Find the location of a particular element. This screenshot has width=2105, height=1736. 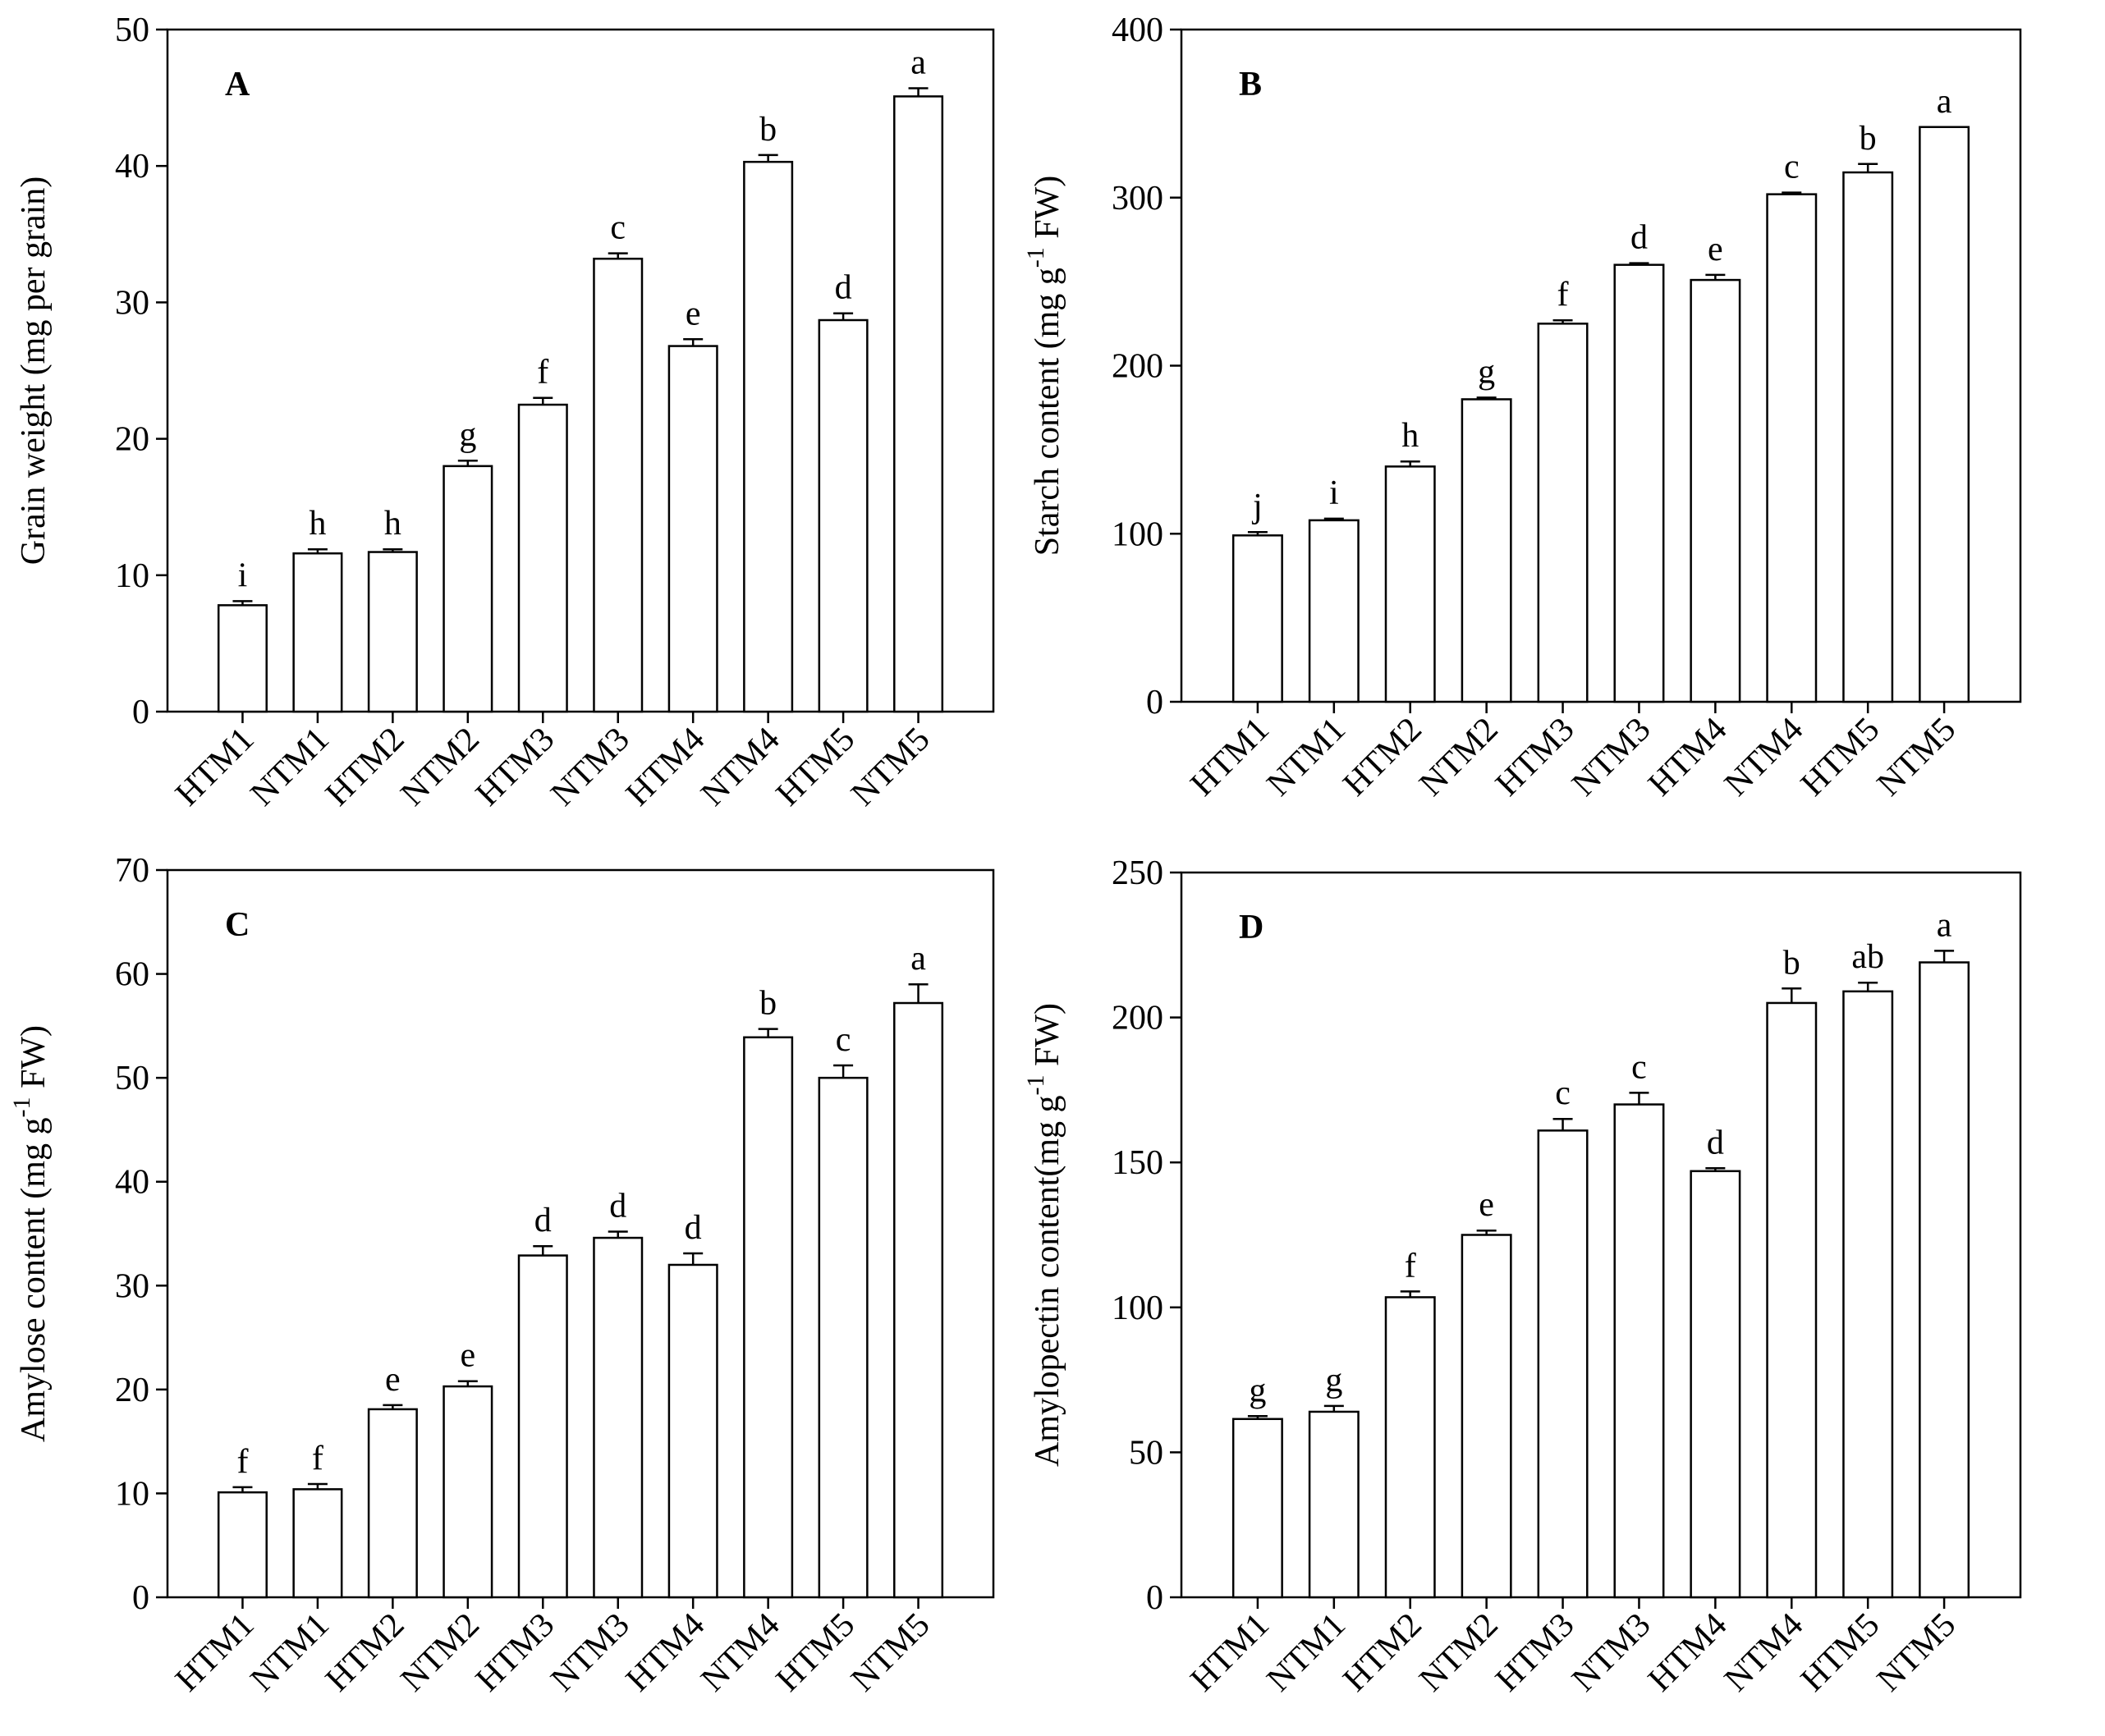

y-label-text: Grain weight (mg per grain) is located at coordinates (34, 371).